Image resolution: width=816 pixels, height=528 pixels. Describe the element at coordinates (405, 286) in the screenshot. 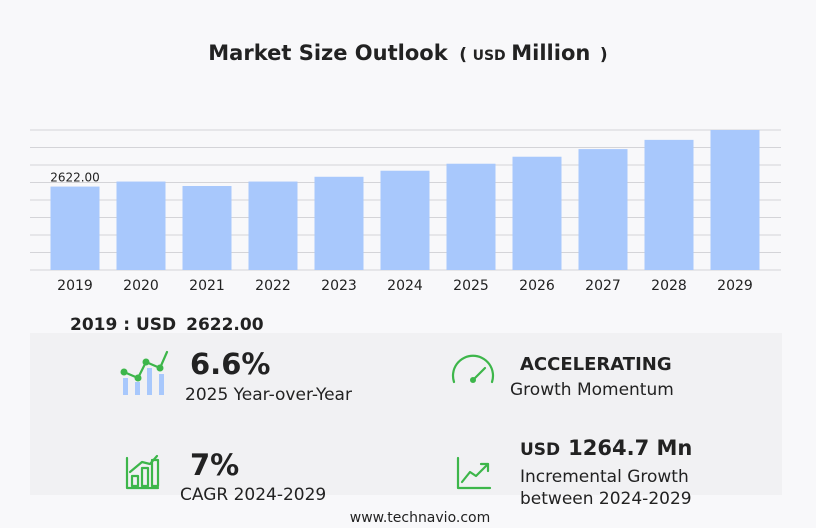

I see `x-tick-label: 2024` at that location.